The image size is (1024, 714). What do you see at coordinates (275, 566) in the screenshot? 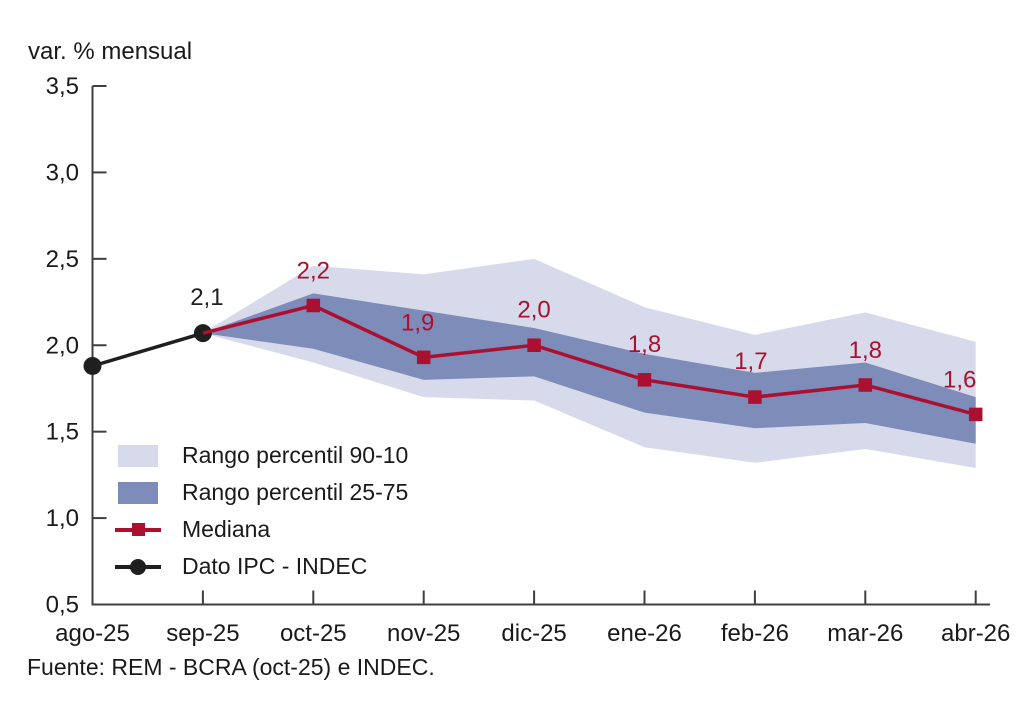
I see `legend-label: Dato IPC - INDEC` at bounding box center [275, 566].